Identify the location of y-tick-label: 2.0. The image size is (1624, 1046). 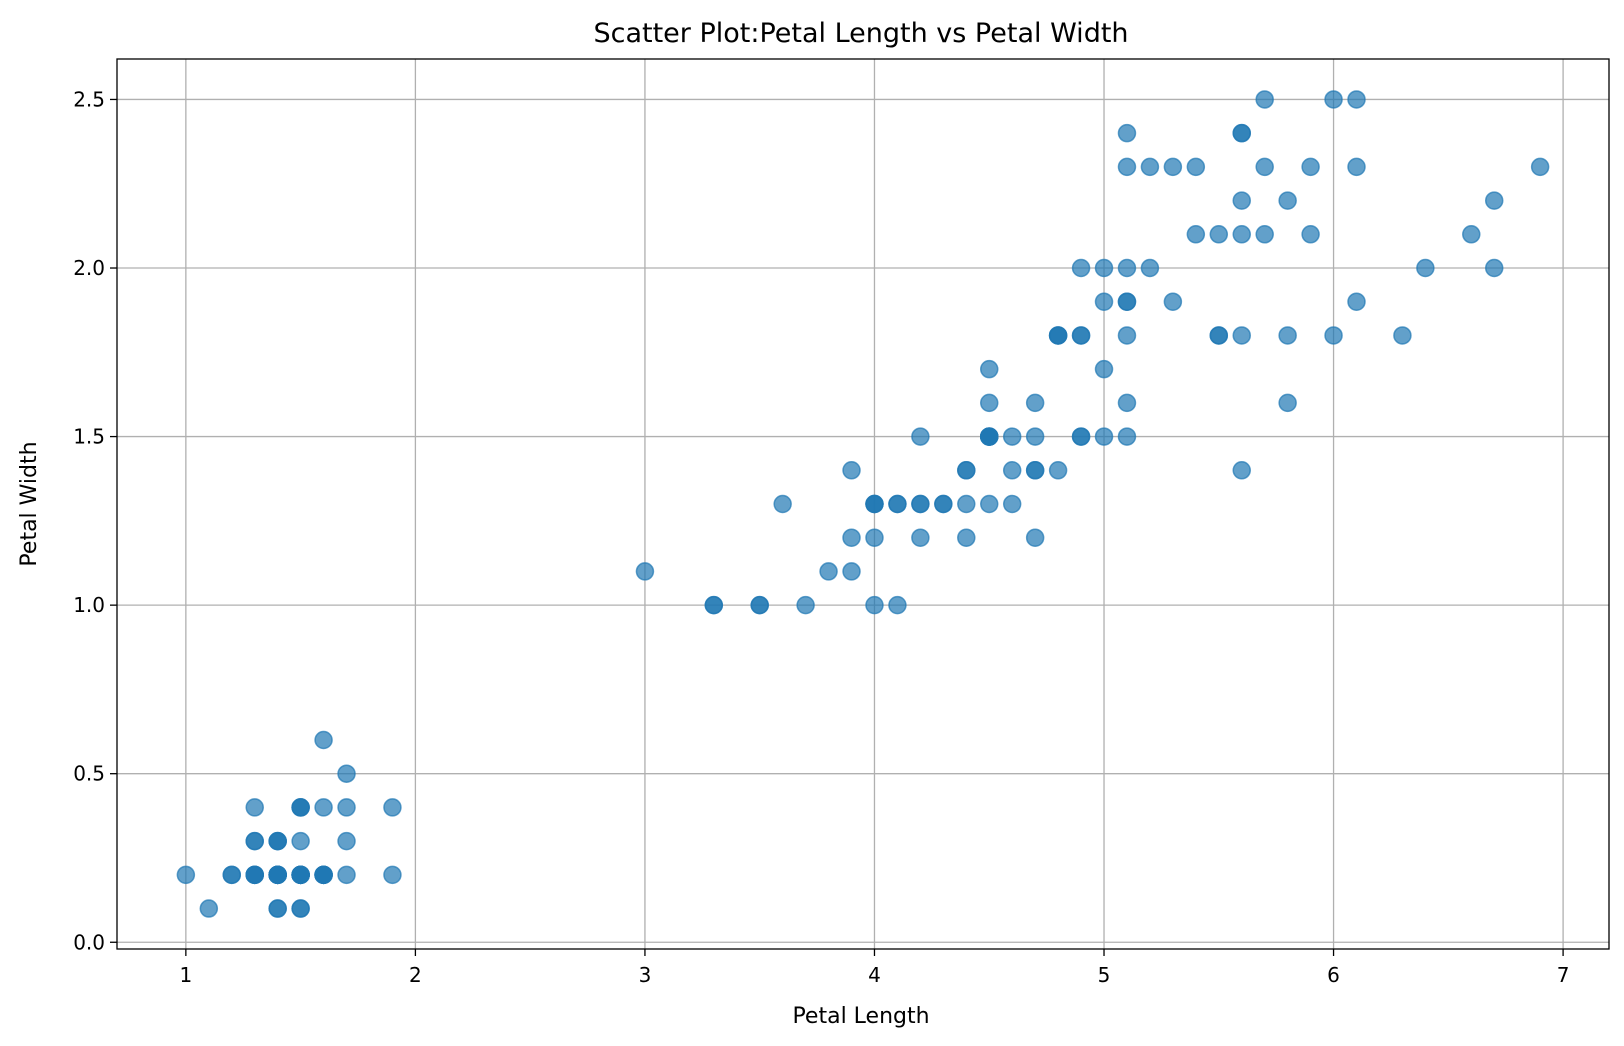
(89, 268).